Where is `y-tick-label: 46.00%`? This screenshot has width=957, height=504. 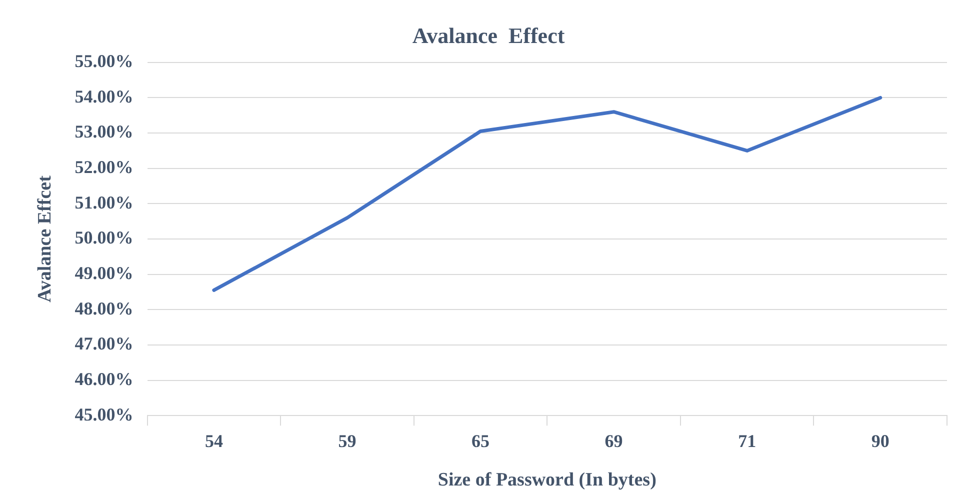
y-tick-label: 46.00% is located at coordinates (104, 378).